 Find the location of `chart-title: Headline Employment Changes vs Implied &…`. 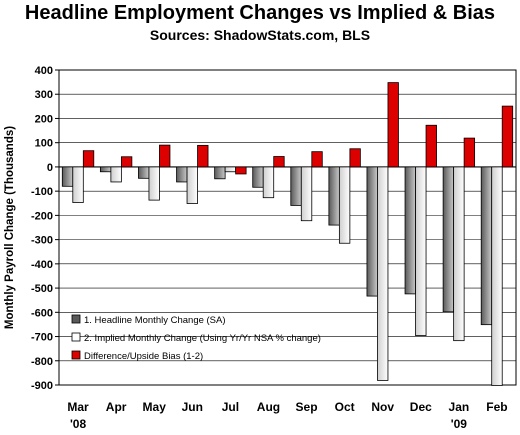

chart-title: Headline Employment Changes vs Implied &… is located at coordinates (260, 13).